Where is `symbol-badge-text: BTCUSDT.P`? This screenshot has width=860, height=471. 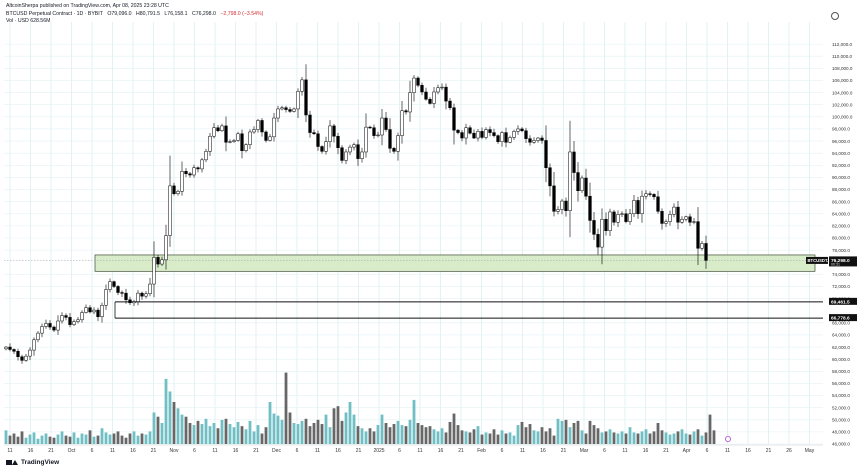
symbol-badge-text: BTCUSDT.P is located at coordinates (820, 260).